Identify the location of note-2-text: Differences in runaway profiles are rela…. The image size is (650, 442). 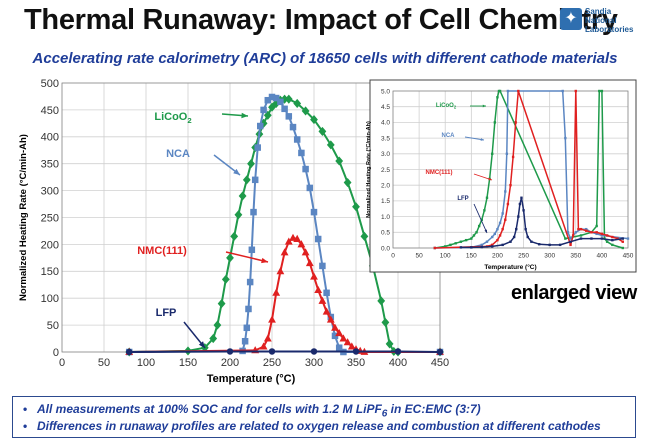
(319, 426).